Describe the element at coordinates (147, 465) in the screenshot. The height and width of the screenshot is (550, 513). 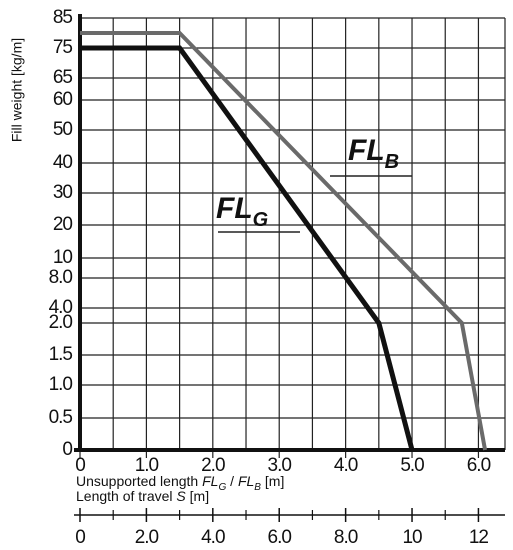
I see `x-tick-label: 1.0` at that location.